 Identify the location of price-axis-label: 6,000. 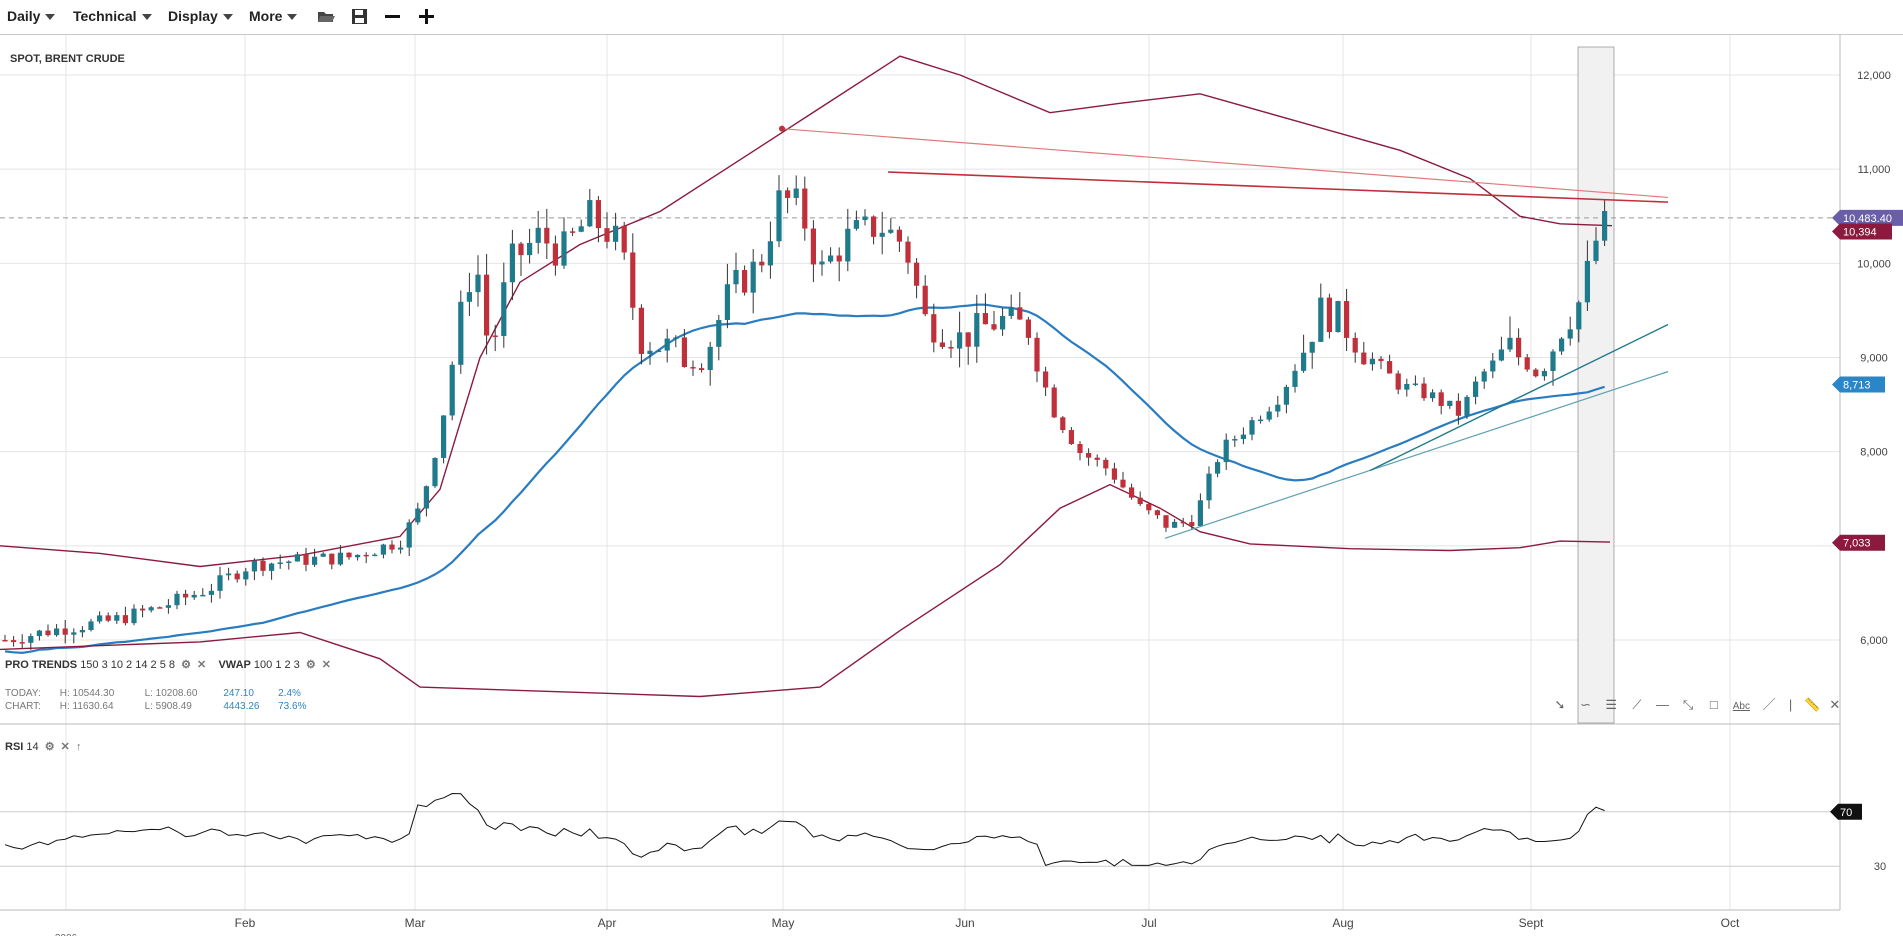
(1874, 641).